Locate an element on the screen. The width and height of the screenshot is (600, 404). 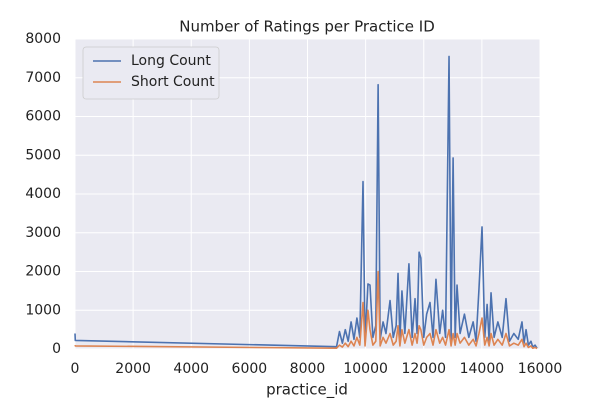
legend-label: Long Count is located at coordinates (171, 61).